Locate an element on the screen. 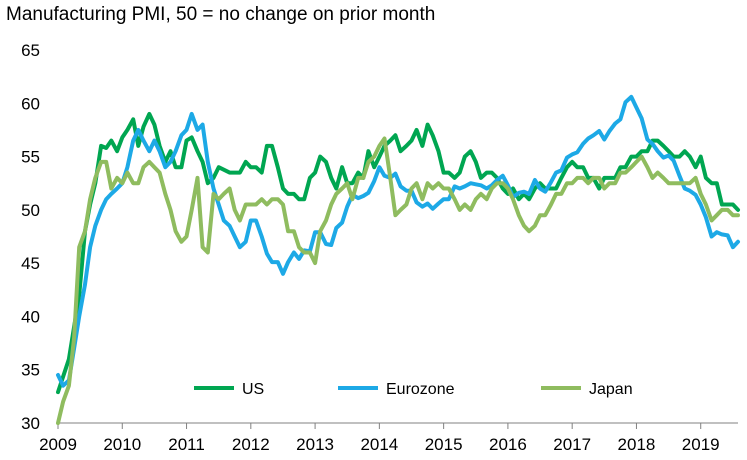 This screenshot has height=460, width=747. x-tick-label: 2013 is located at coordinates (315, 444).